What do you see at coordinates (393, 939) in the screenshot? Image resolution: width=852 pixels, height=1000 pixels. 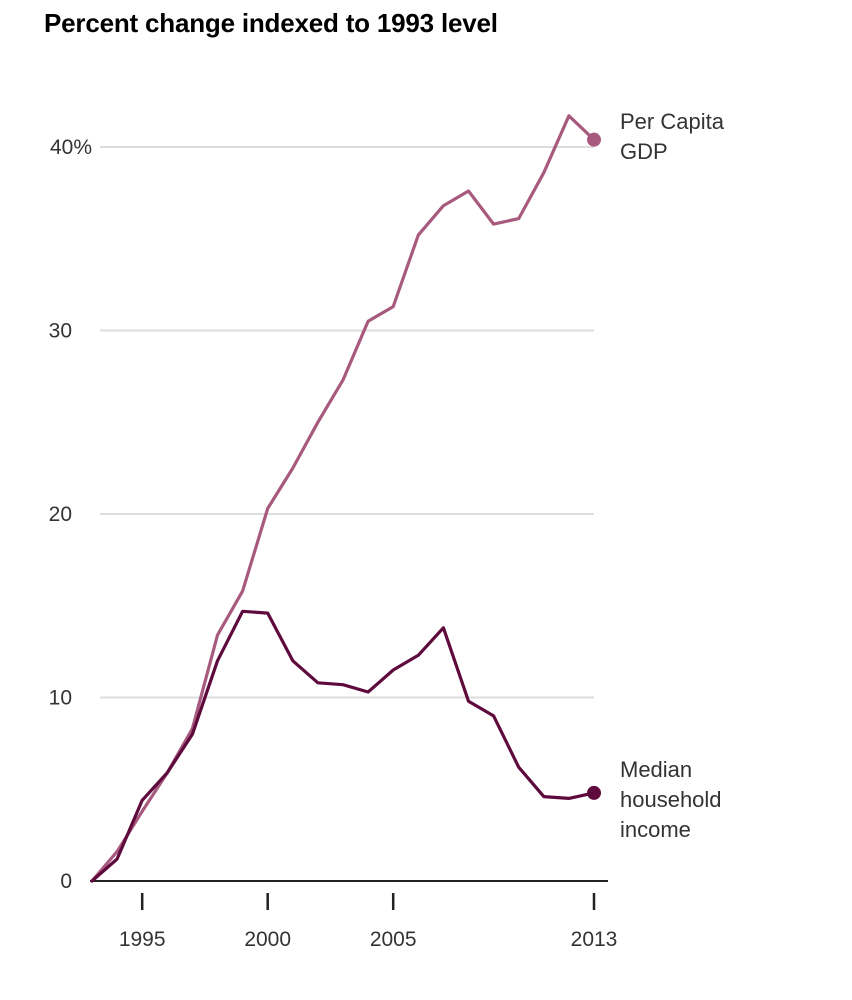 I see `x-tick-label: 2005` at bounding box center [393, 939].